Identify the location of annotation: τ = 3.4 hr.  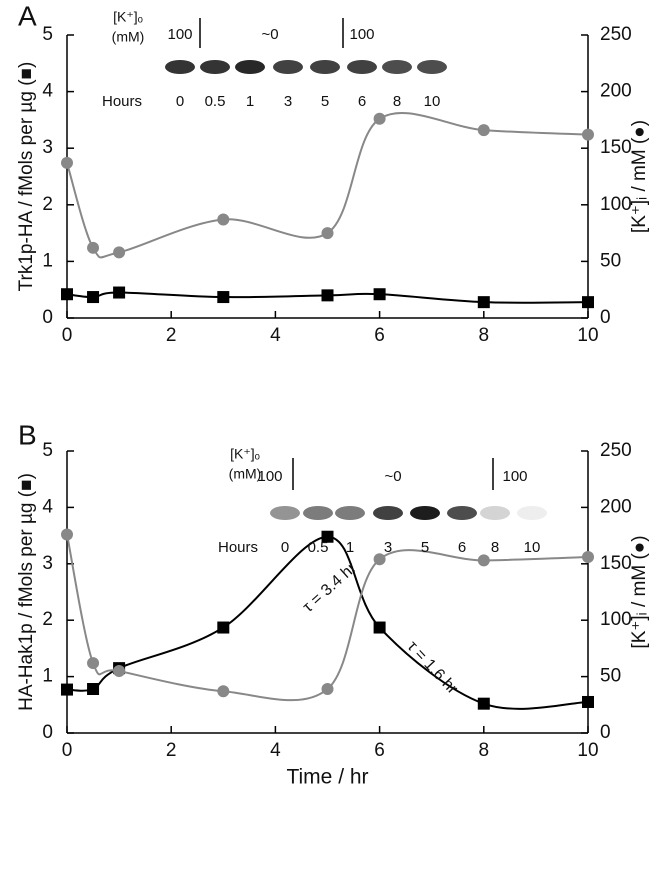
(330, 587).